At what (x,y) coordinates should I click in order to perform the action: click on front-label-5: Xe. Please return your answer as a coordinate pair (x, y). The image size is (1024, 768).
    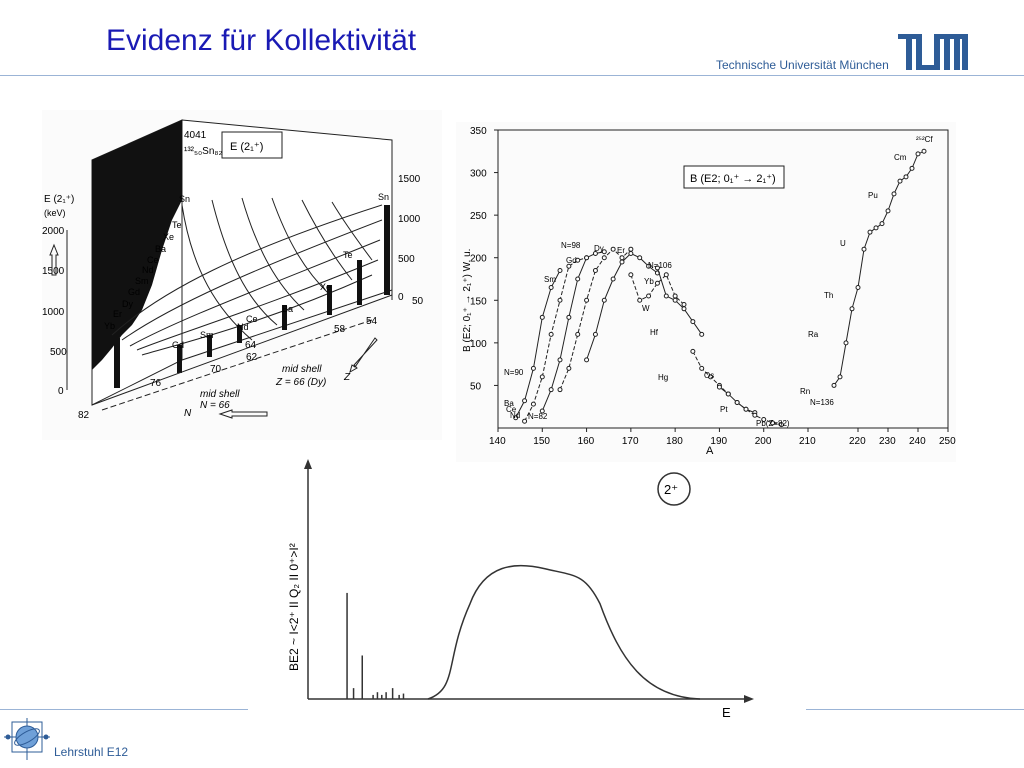
    Looking at the image, I should click on (325, 287).